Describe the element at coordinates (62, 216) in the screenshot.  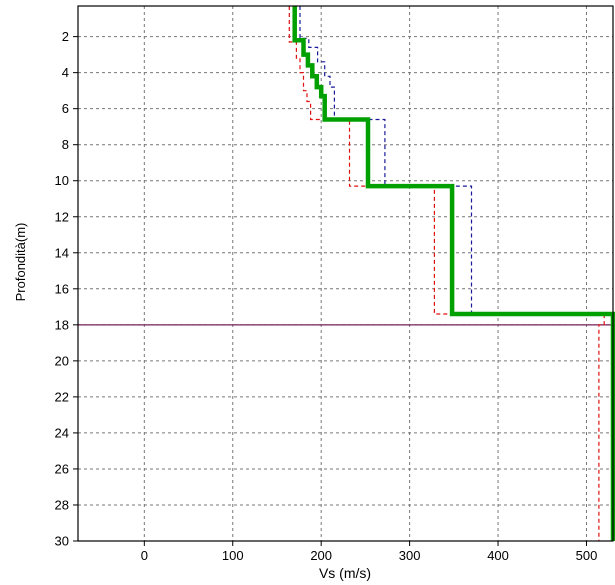
I see `y-tick-label: 12` at that location.